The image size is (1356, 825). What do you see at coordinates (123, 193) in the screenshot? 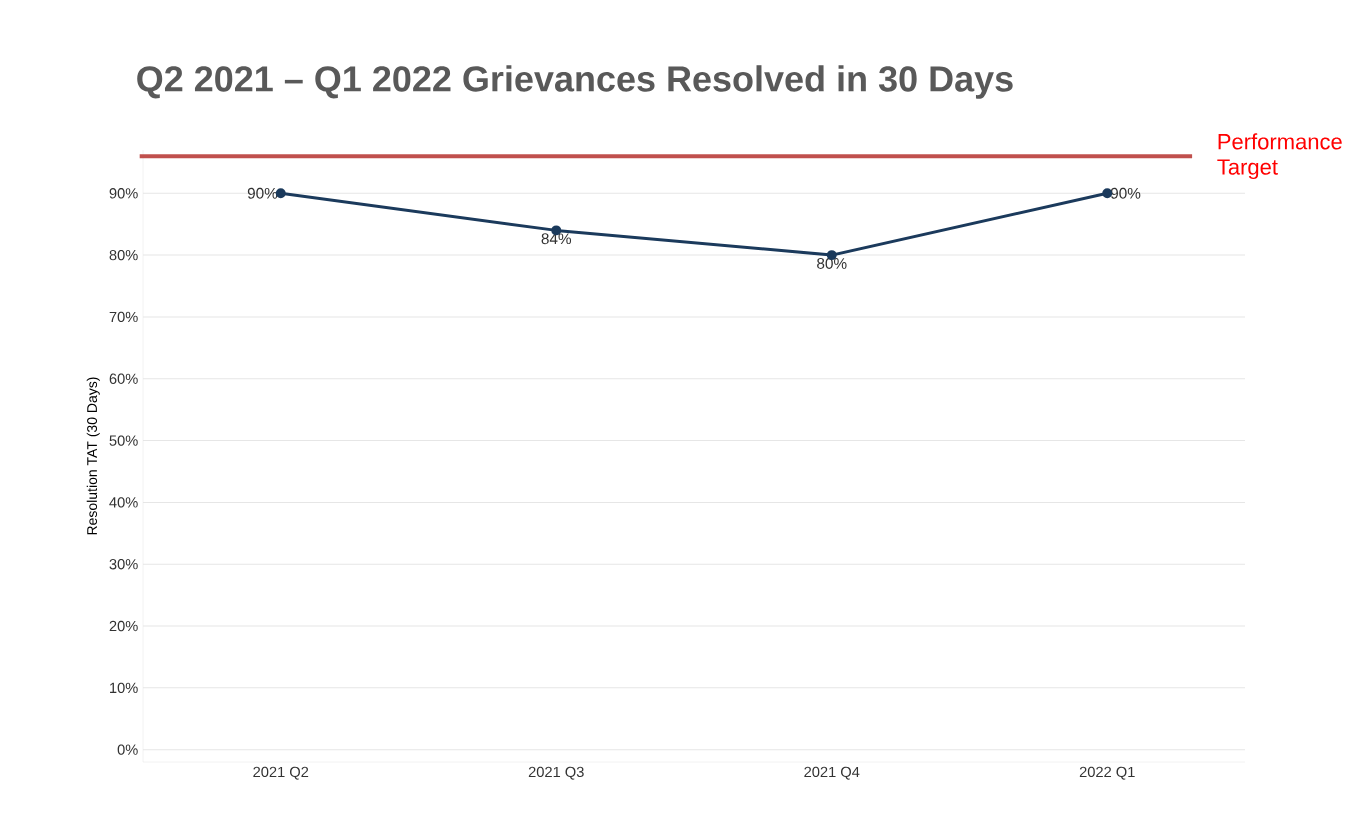
I see `y-tick-label: 90%` at bounding box center [123, 193].